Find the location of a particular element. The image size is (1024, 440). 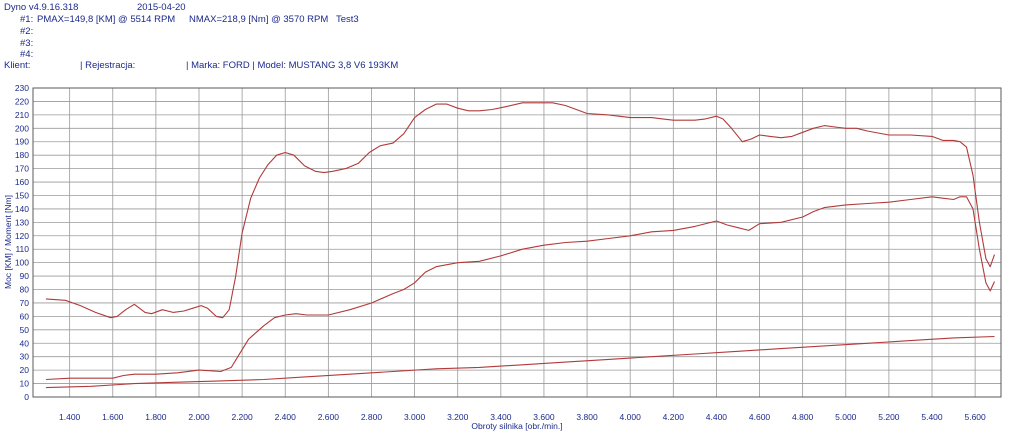

x-tick-label: 4.600 is located at coordinates (760, 417).